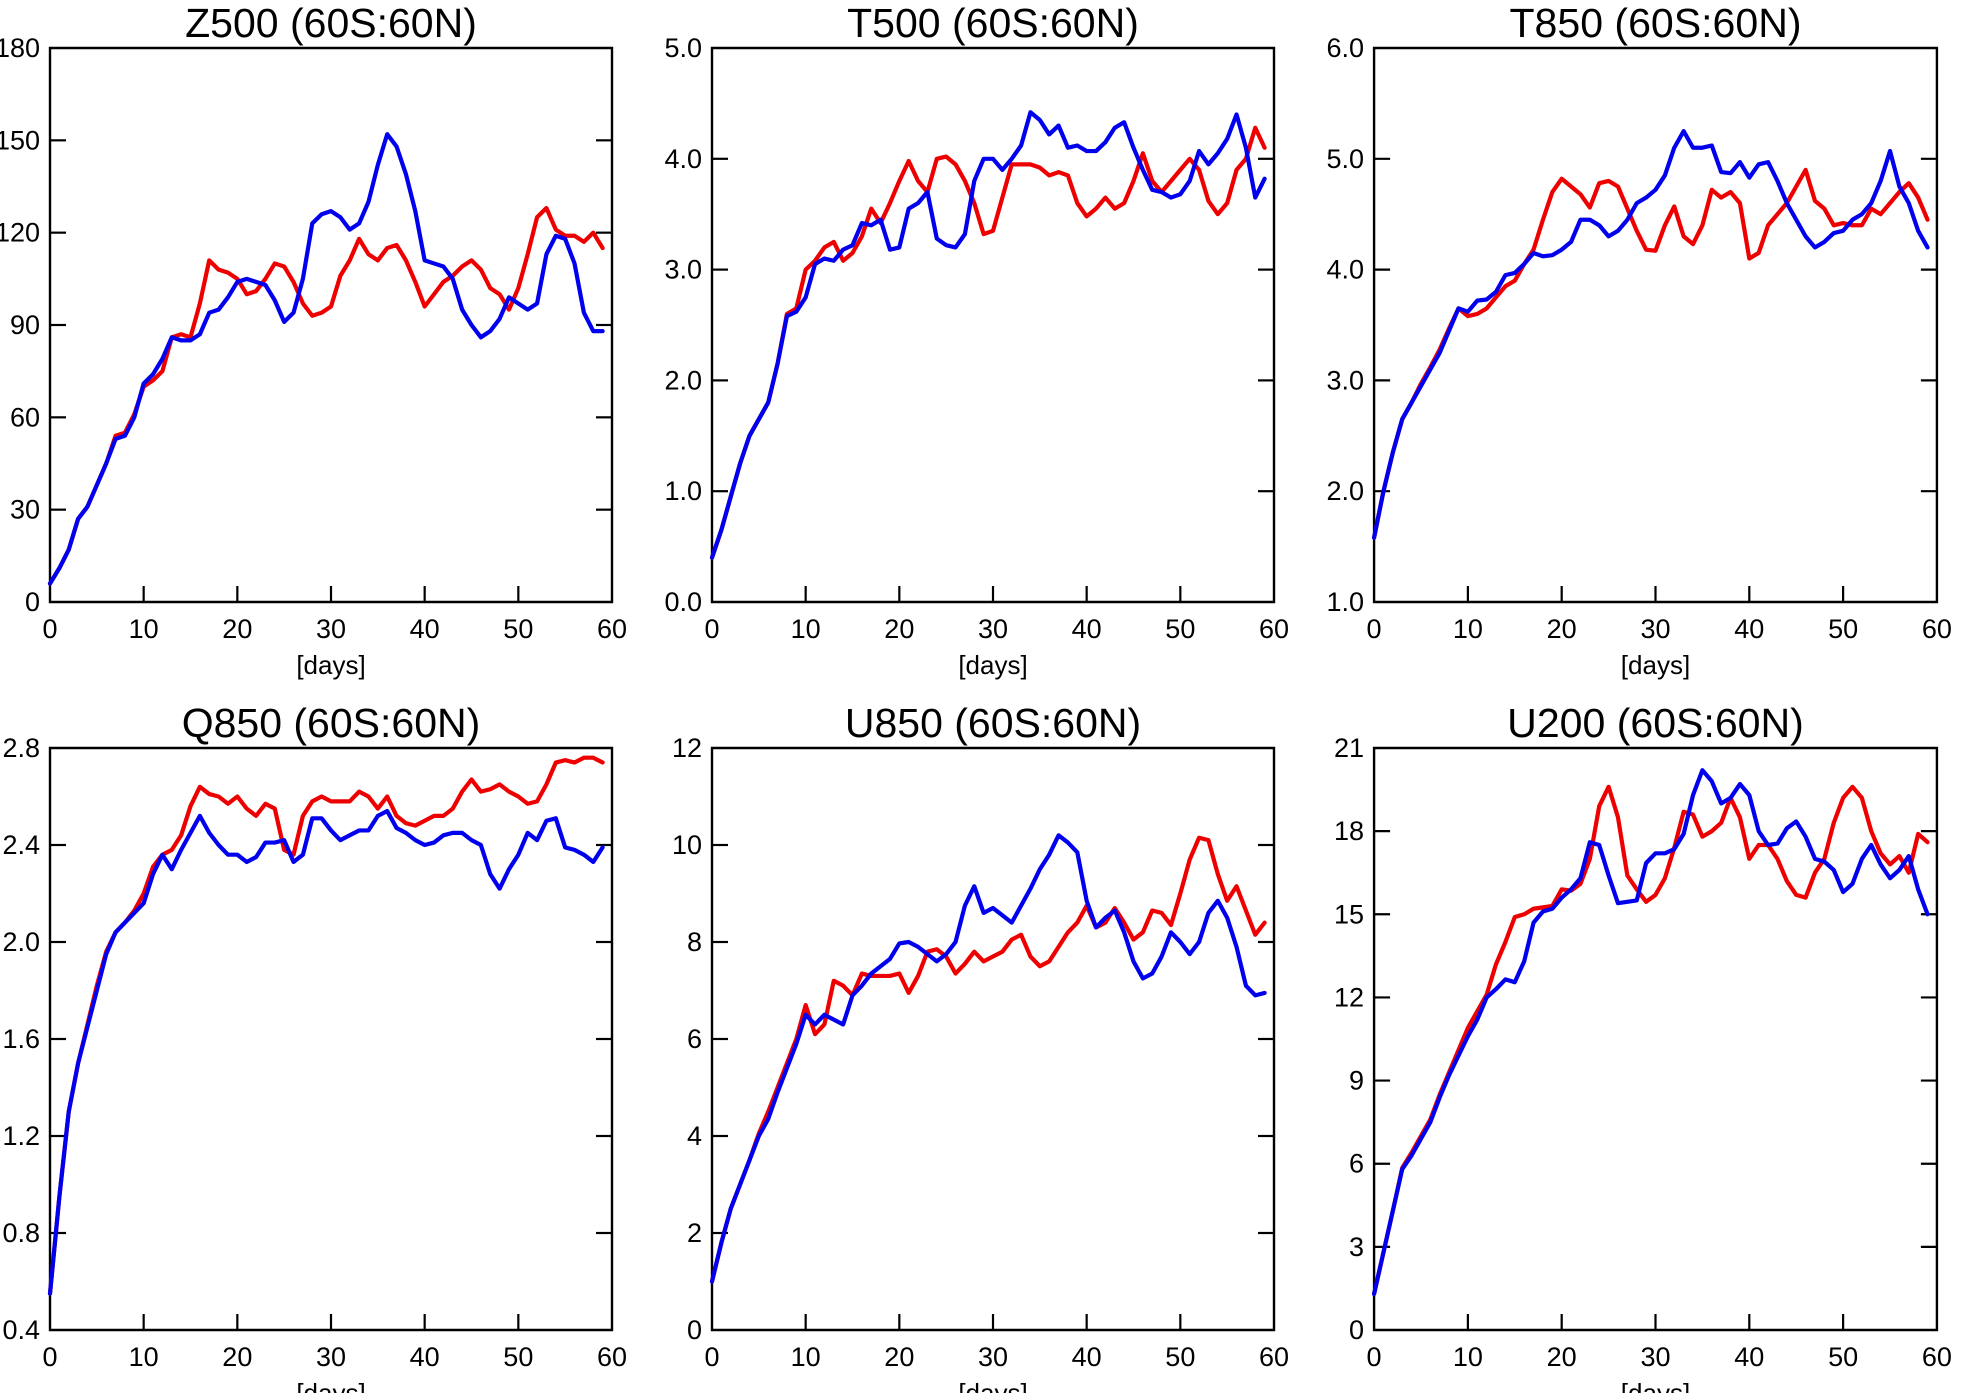  What do you see at coordinates (331, 23) in the screenshot?
I see `panel-title: Z500 (60S:60N)` at bounding box center [331, 23].